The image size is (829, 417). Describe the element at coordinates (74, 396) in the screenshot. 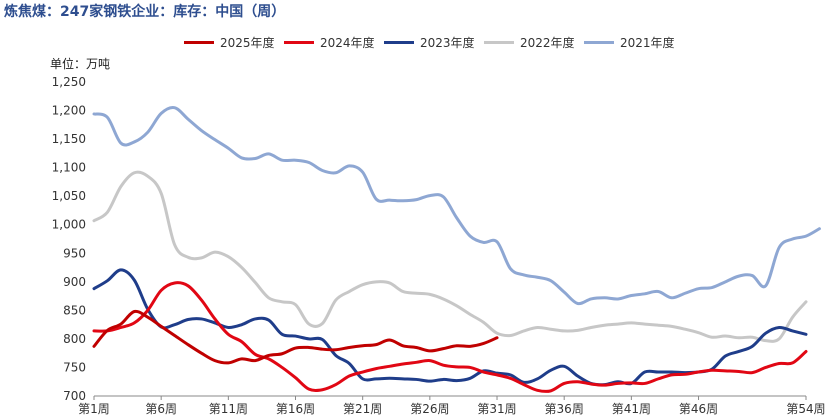

I see `y-tick-label: 700` at that location.